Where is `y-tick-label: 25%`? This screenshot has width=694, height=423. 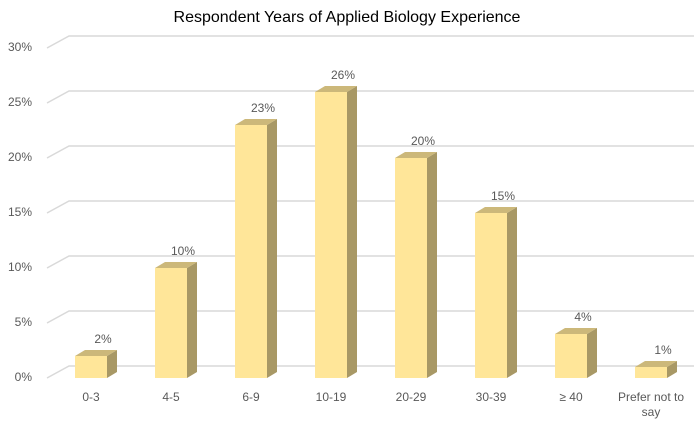
y-tick-label: 25% is located at coordinates (20, 102).